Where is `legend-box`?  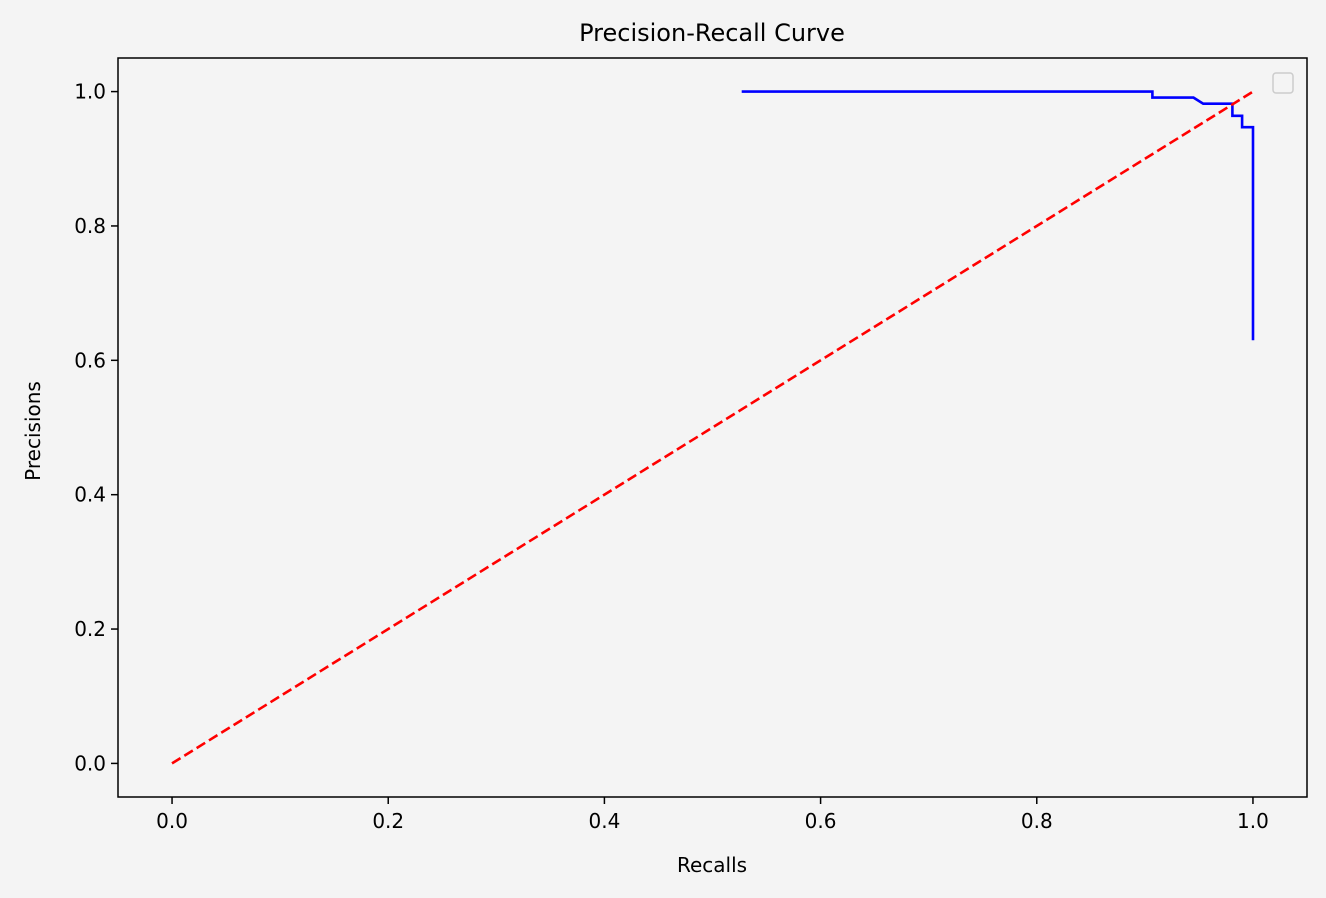
legend-box is located at coordinates (1283, 83).